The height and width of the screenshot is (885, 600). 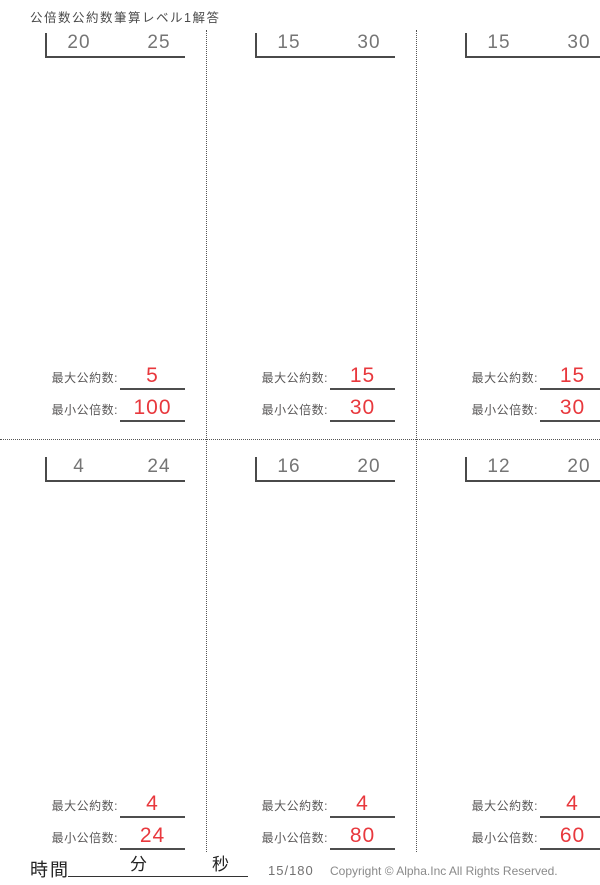 What do you see at coordinates (79, 466) in the screenshot?
I see `problem-number-left: 4` at bounding box center [79, 466].